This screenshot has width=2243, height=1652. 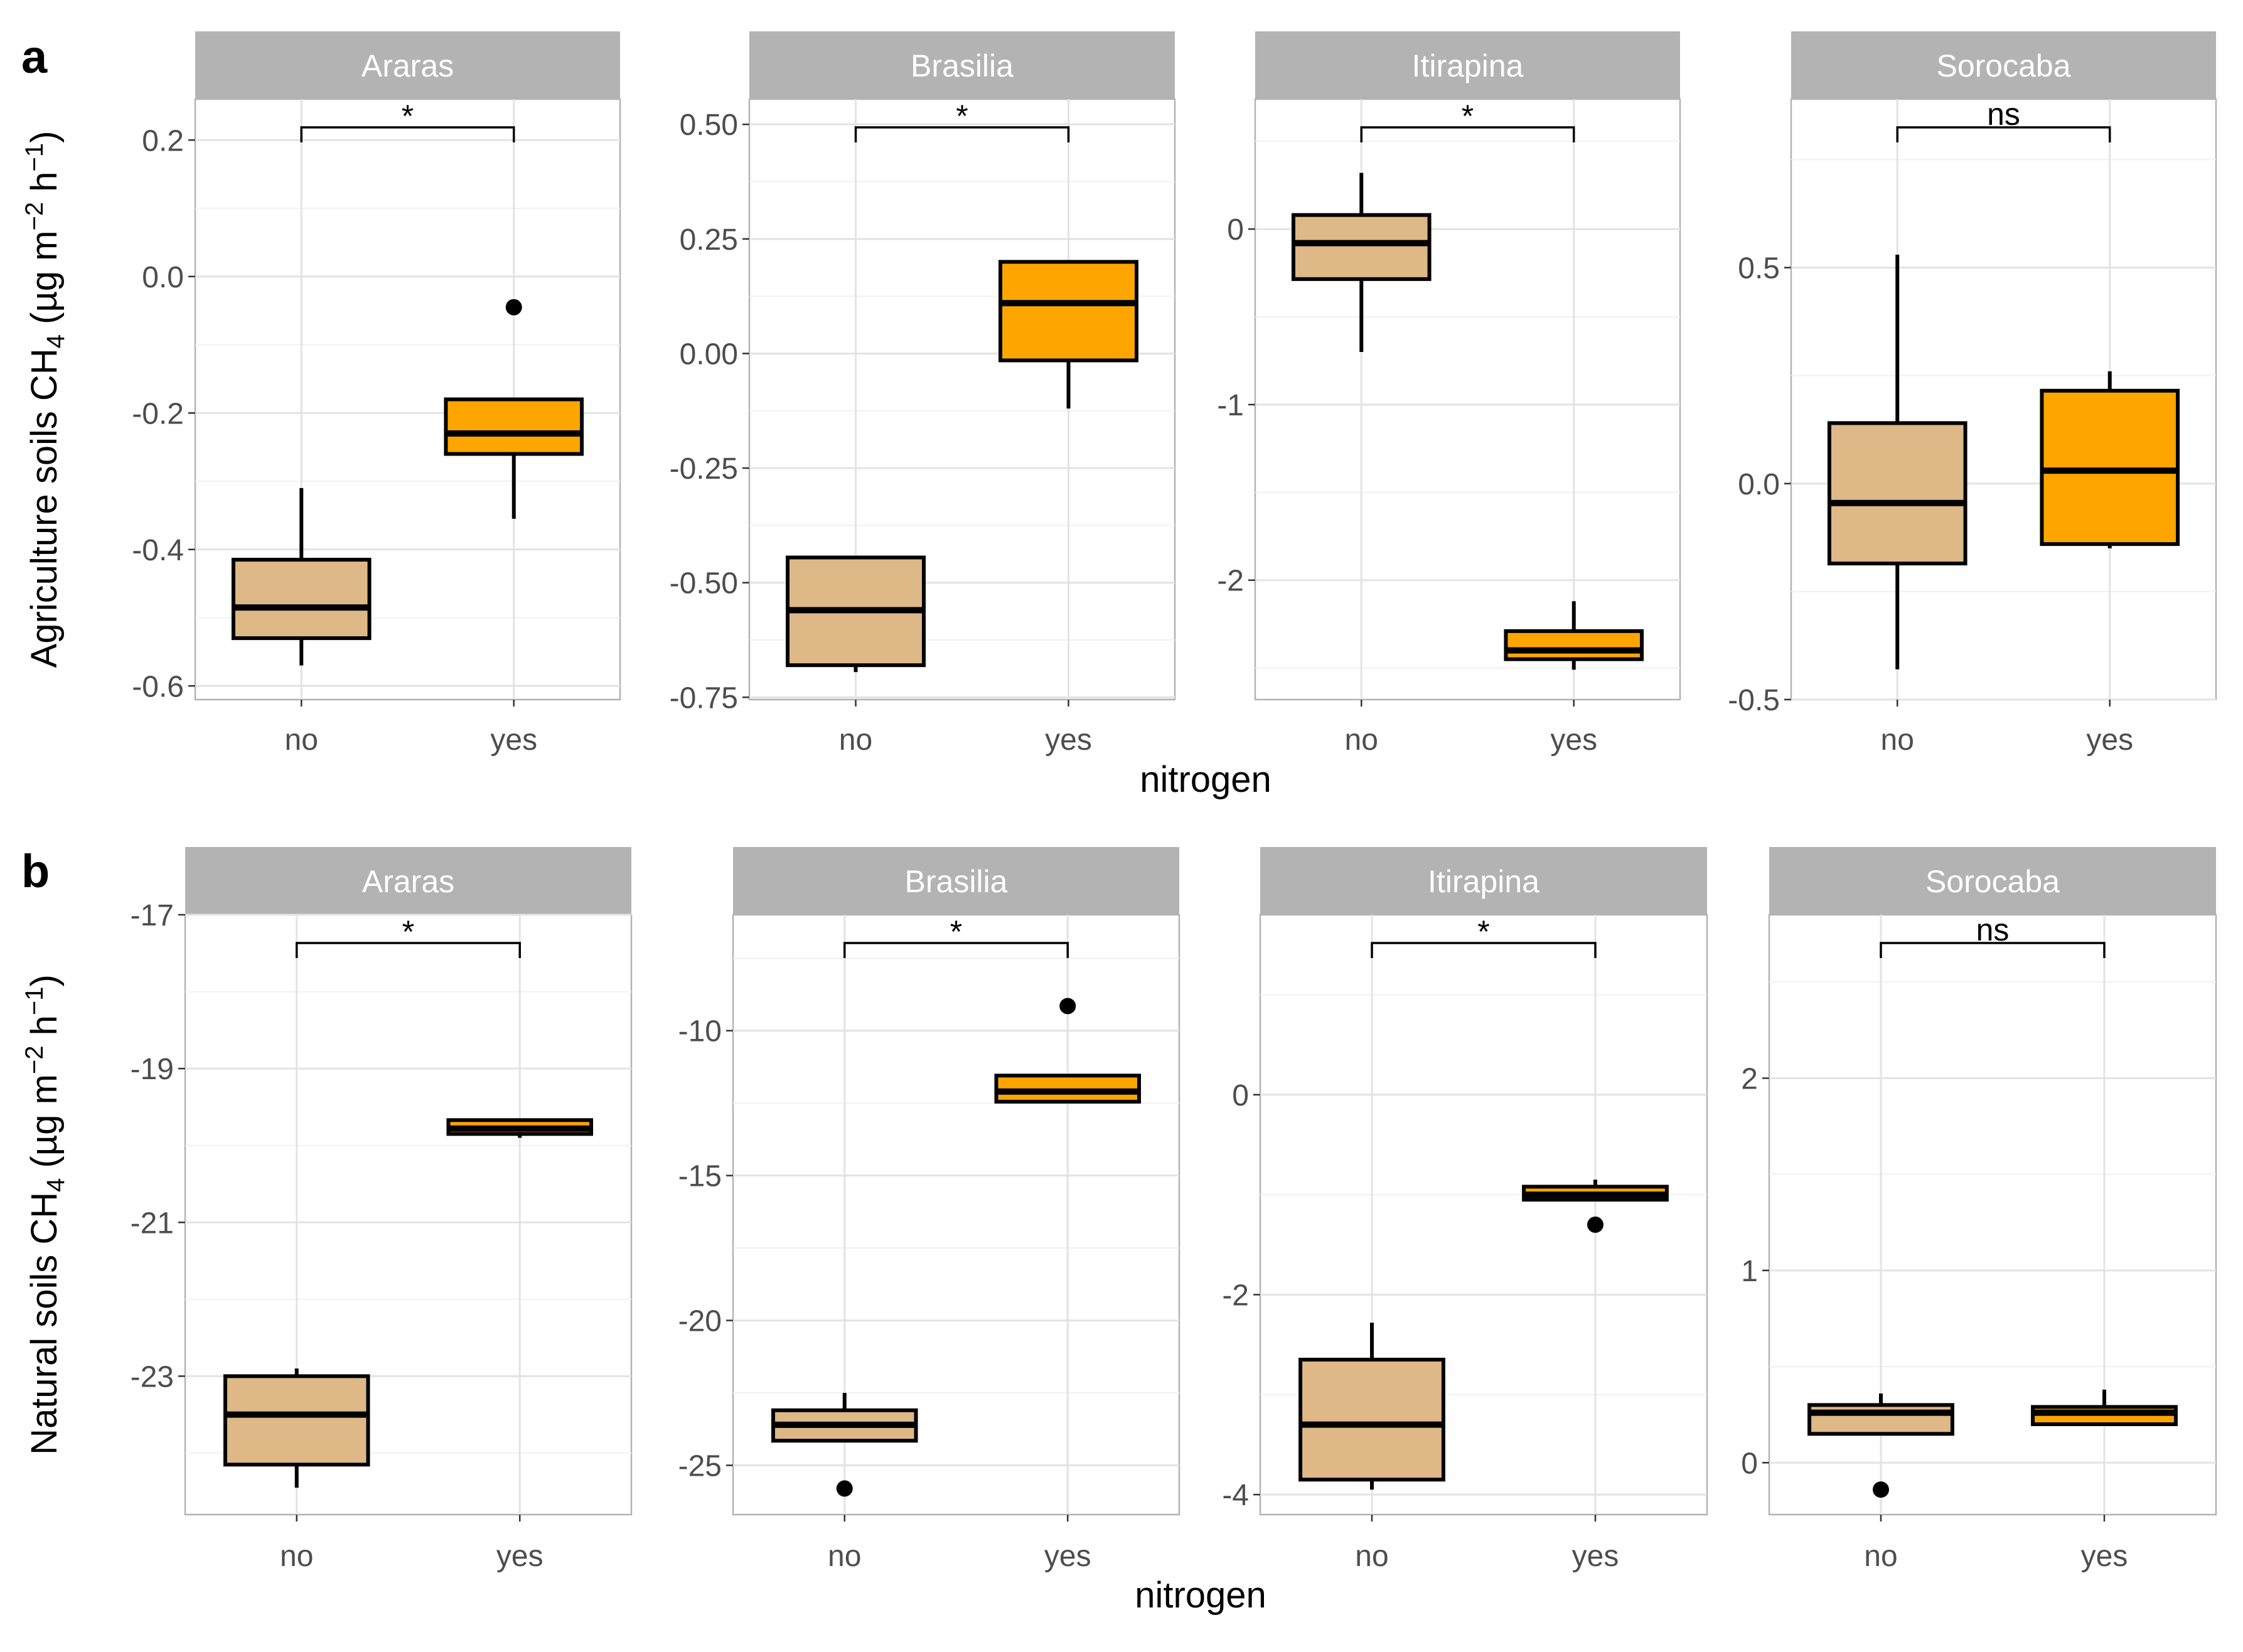 I want to click on y-tick-label: -0.6, so click(x=158, y=687).